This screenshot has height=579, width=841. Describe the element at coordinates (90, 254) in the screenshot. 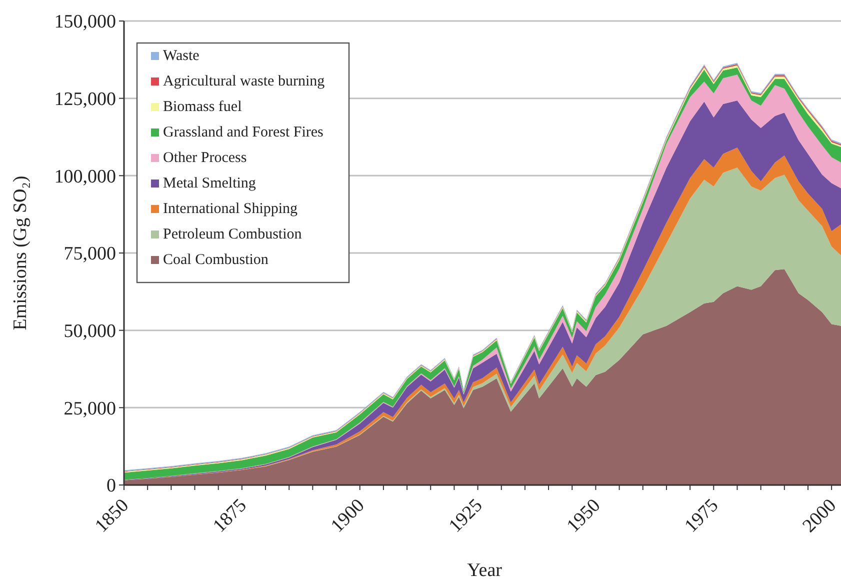

I see `y-tick-label: 75,000` at that location.